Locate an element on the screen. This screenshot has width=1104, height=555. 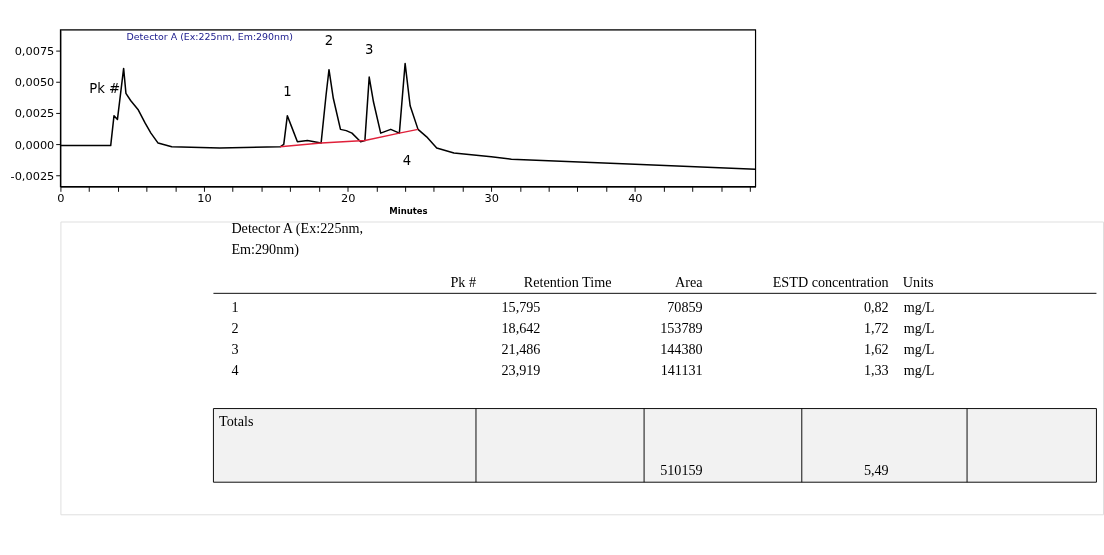
text: 2 is located at coordinates (235, 328).